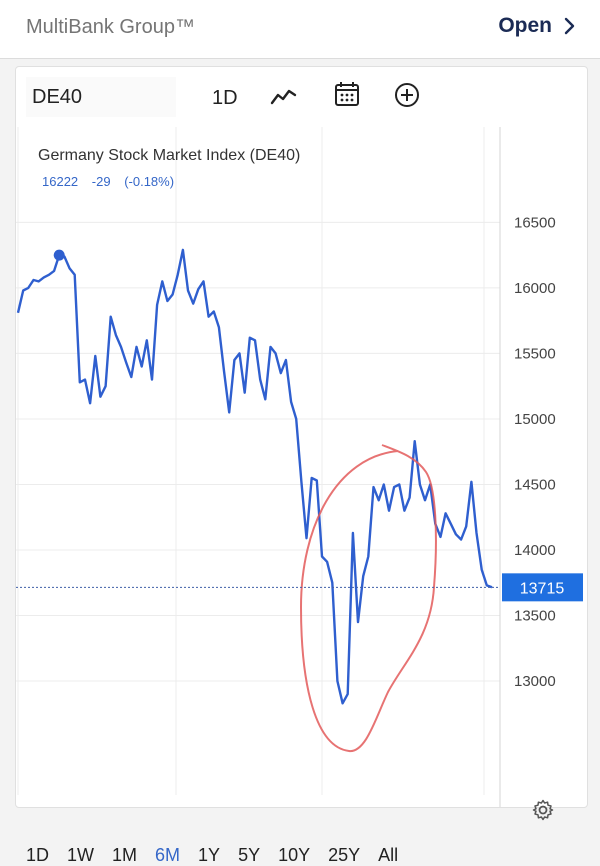 Image resolution: width=600 pixels, height=866 pixels. I want to click on range-button-5y: 5Y, so click(249, 855).